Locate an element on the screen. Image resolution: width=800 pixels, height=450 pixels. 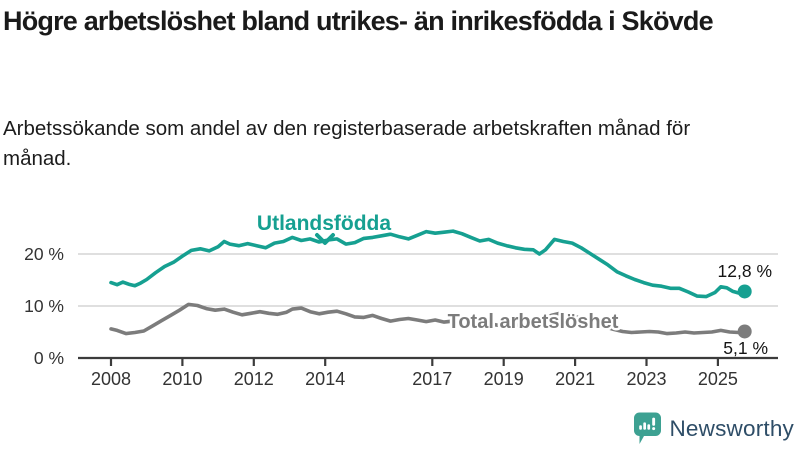
x-tick-label: 2021 is located at coordinates (575, 379).